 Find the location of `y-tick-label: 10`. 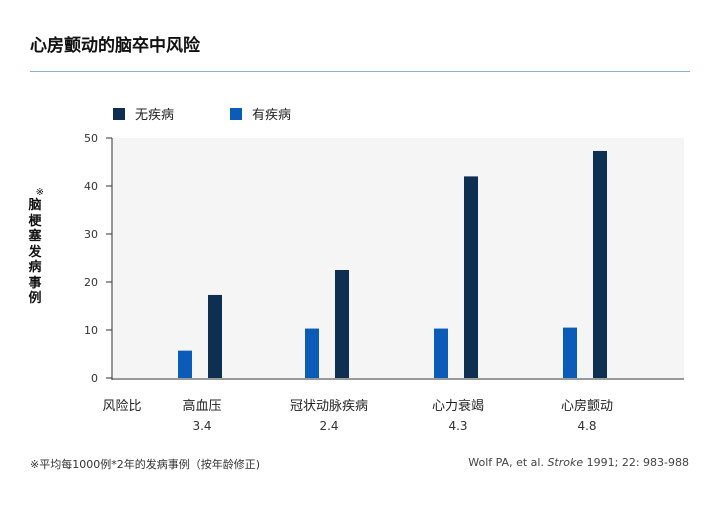

y-tick-label: 10 is located at coordinates (91, 330).